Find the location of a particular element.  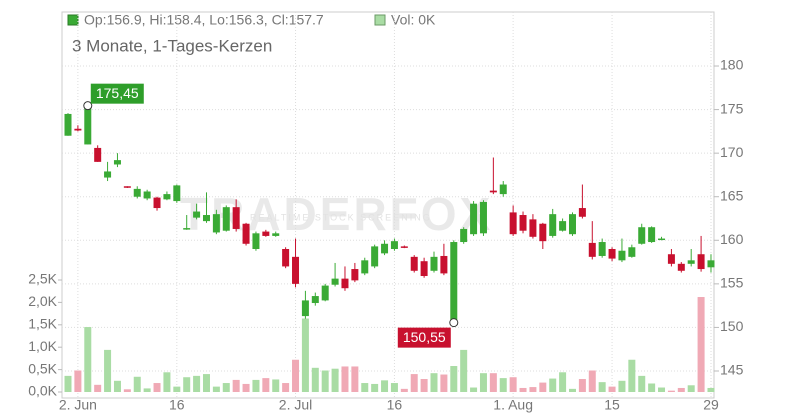

x-tick-label: 16 is located at coordinates (395, 405).